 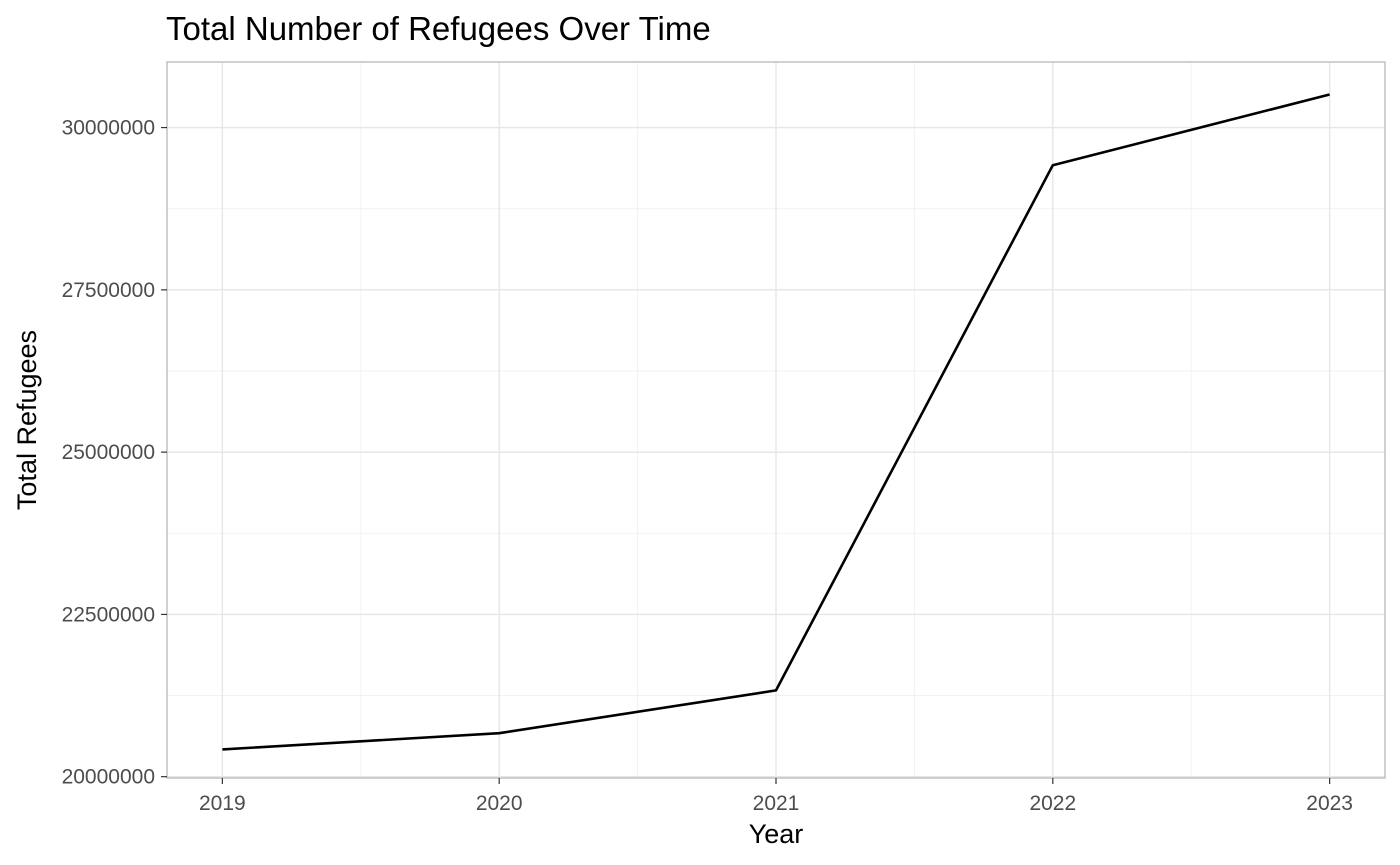 I want to click on x-tick-label: 2020, so click(x=499, y=803).